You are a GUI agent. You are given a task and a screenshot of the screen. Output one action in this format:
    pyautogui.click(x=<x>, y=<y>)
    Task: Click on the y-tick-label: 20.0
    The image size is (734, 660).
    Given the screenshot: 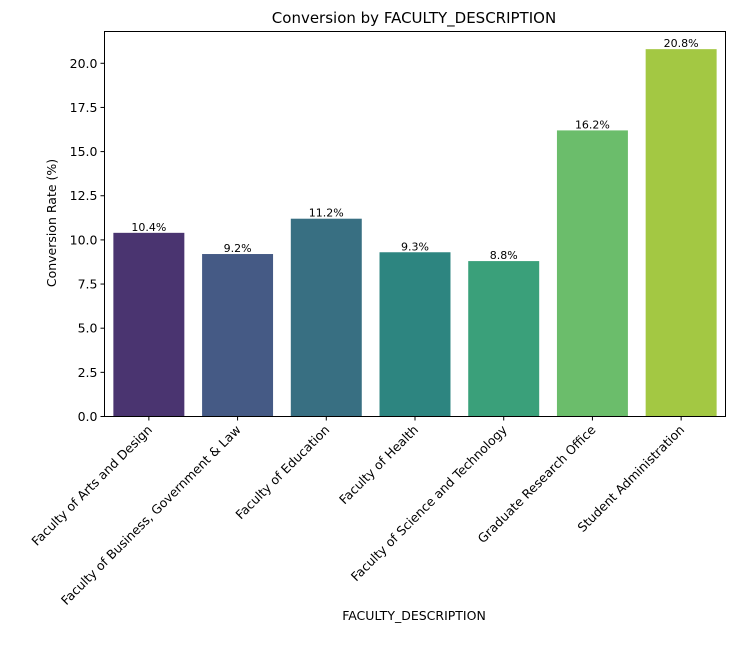 What is the action you would take?
    pyautogui.click(x=84, y=63)
    